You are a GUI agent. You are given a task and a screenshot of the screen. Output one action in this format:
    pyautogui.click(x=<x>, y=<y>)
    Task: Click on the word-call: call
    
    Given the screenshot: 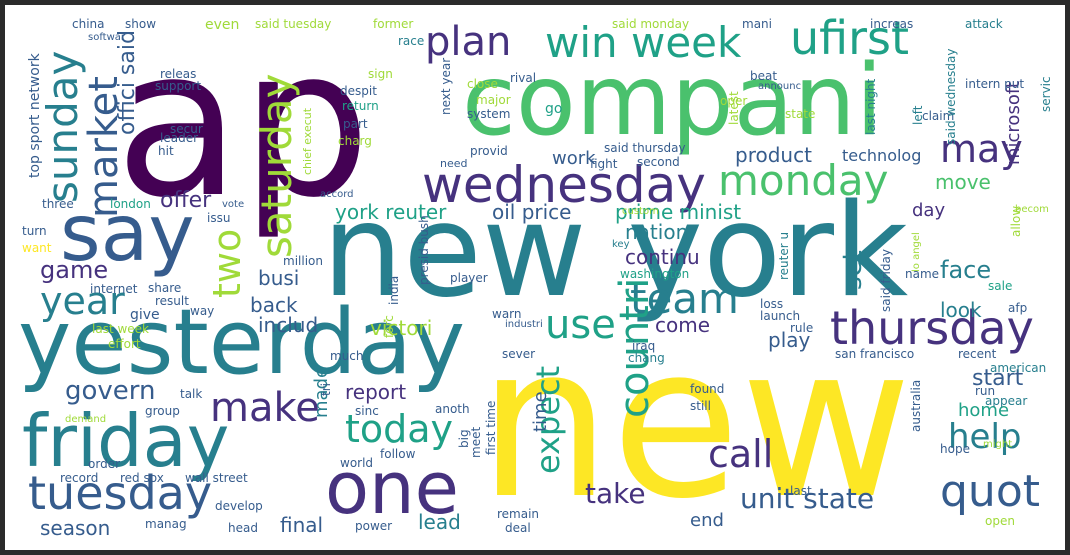 What is the action you would take?
    pyautogui.click(x=741, y=454)
    